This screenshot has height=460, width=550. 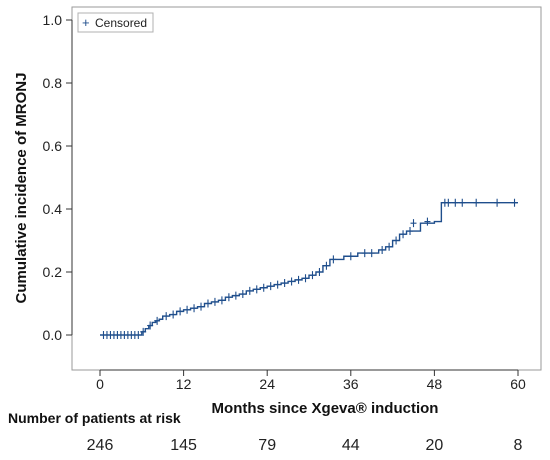 I want to click on x-axis-title: Months since Xgeva® induction, so click(x=325, y=408).